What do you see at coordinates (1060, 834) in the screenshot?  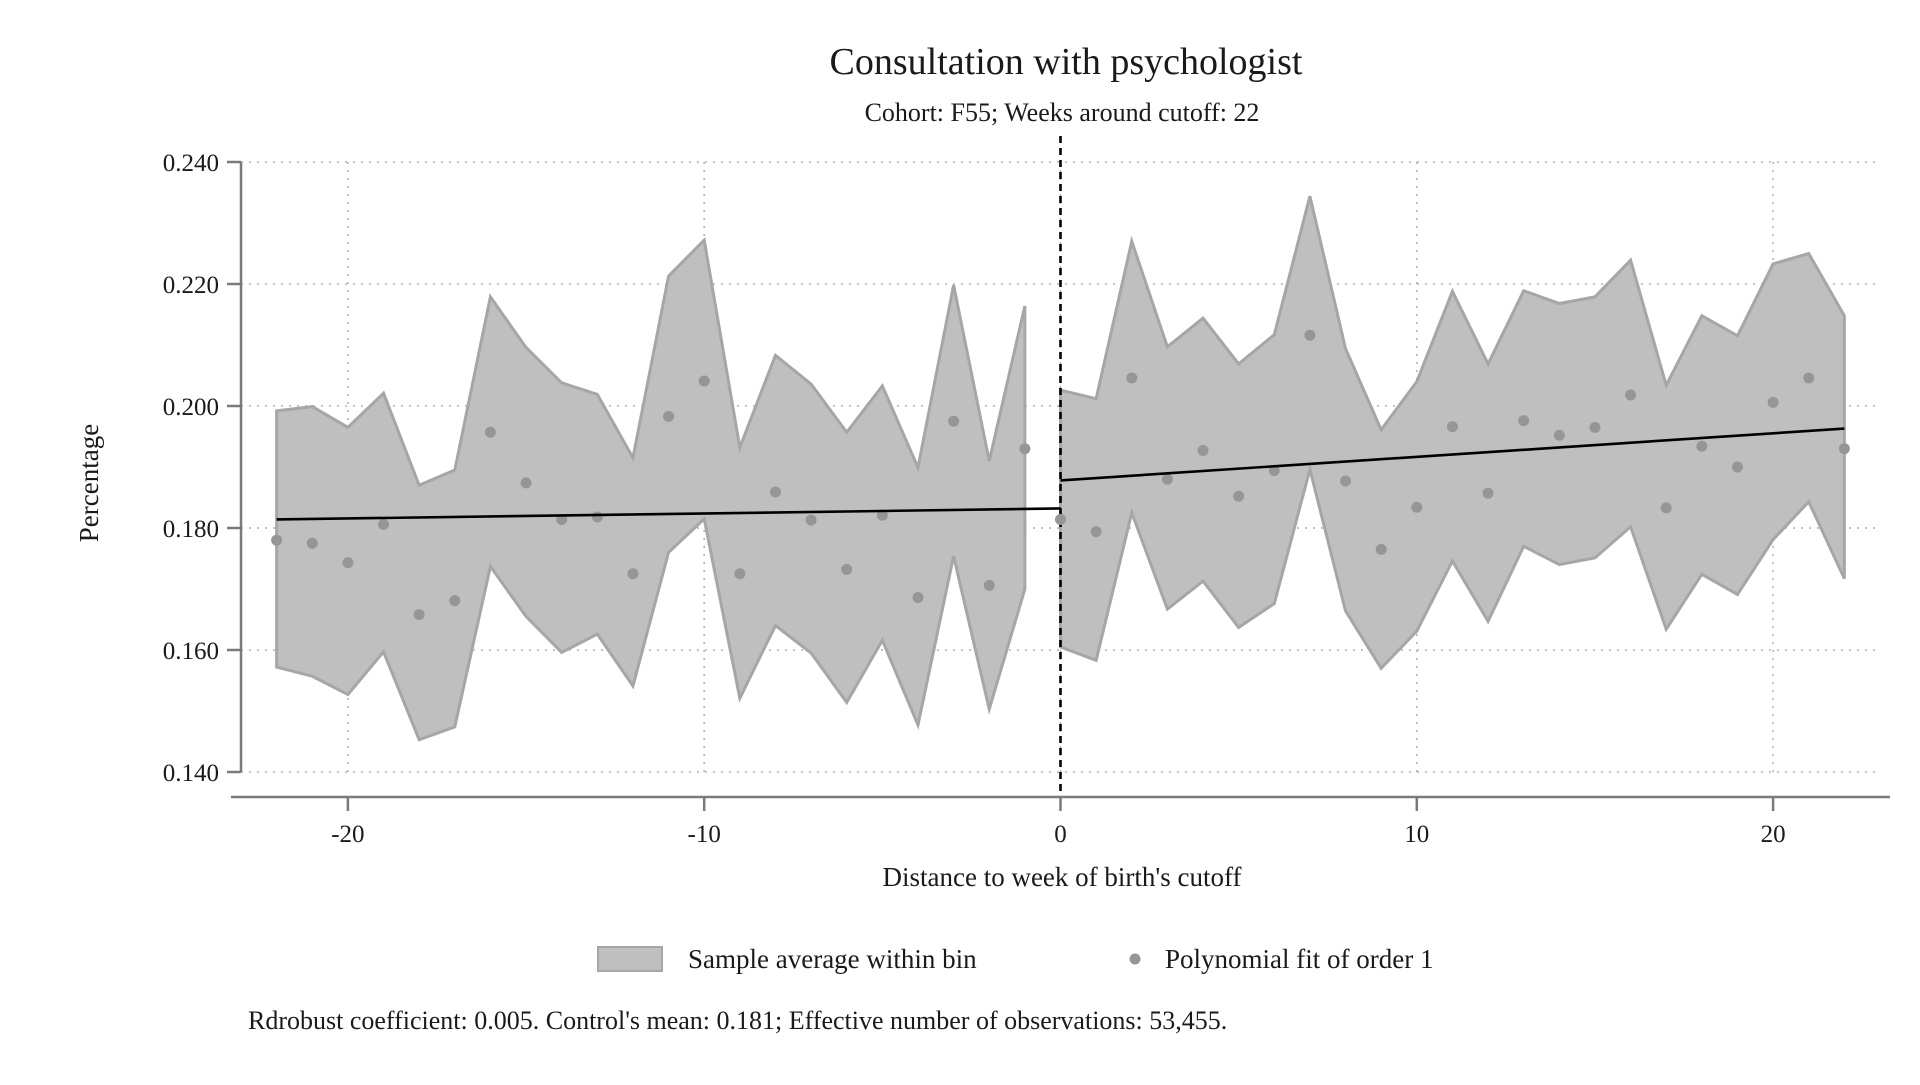 I see `x-tick-label: 0` at bounding box center [1060, 834].